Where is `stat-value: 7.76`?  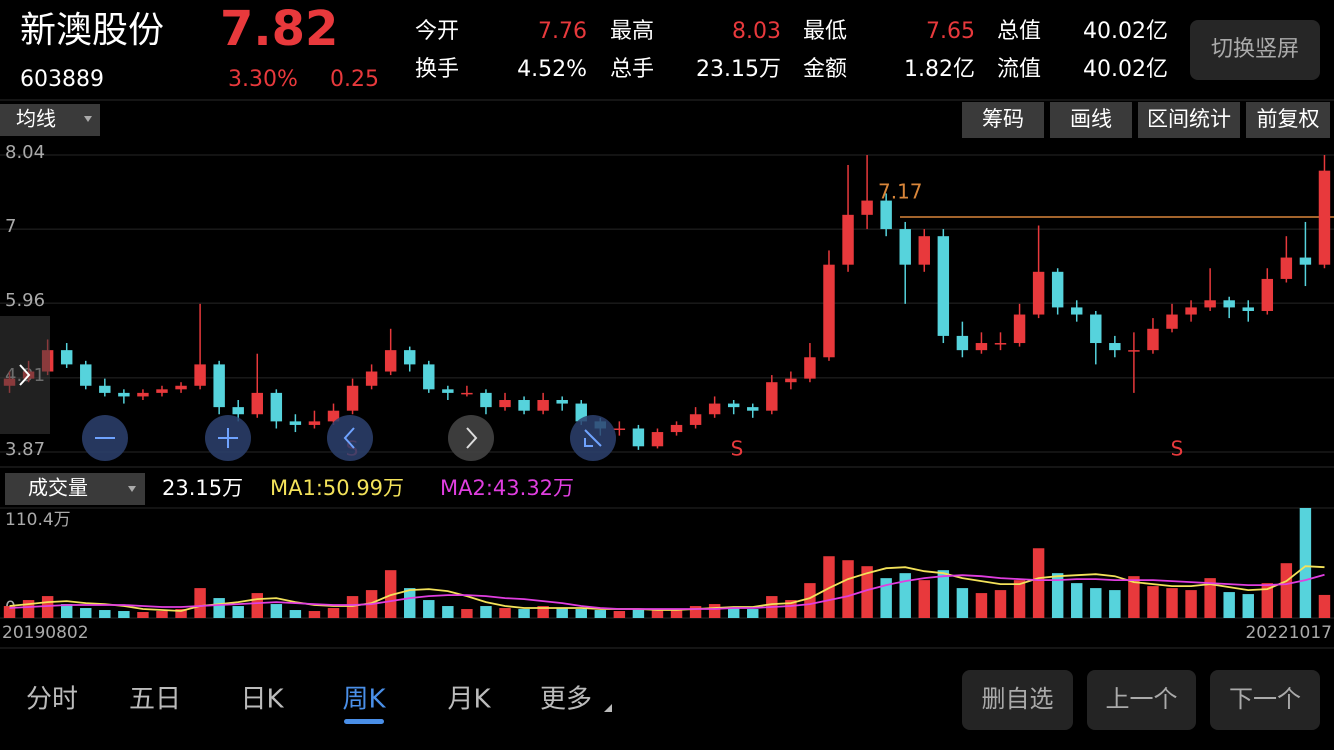 stat-value: 7.76 is located at coordinates (562, 31).